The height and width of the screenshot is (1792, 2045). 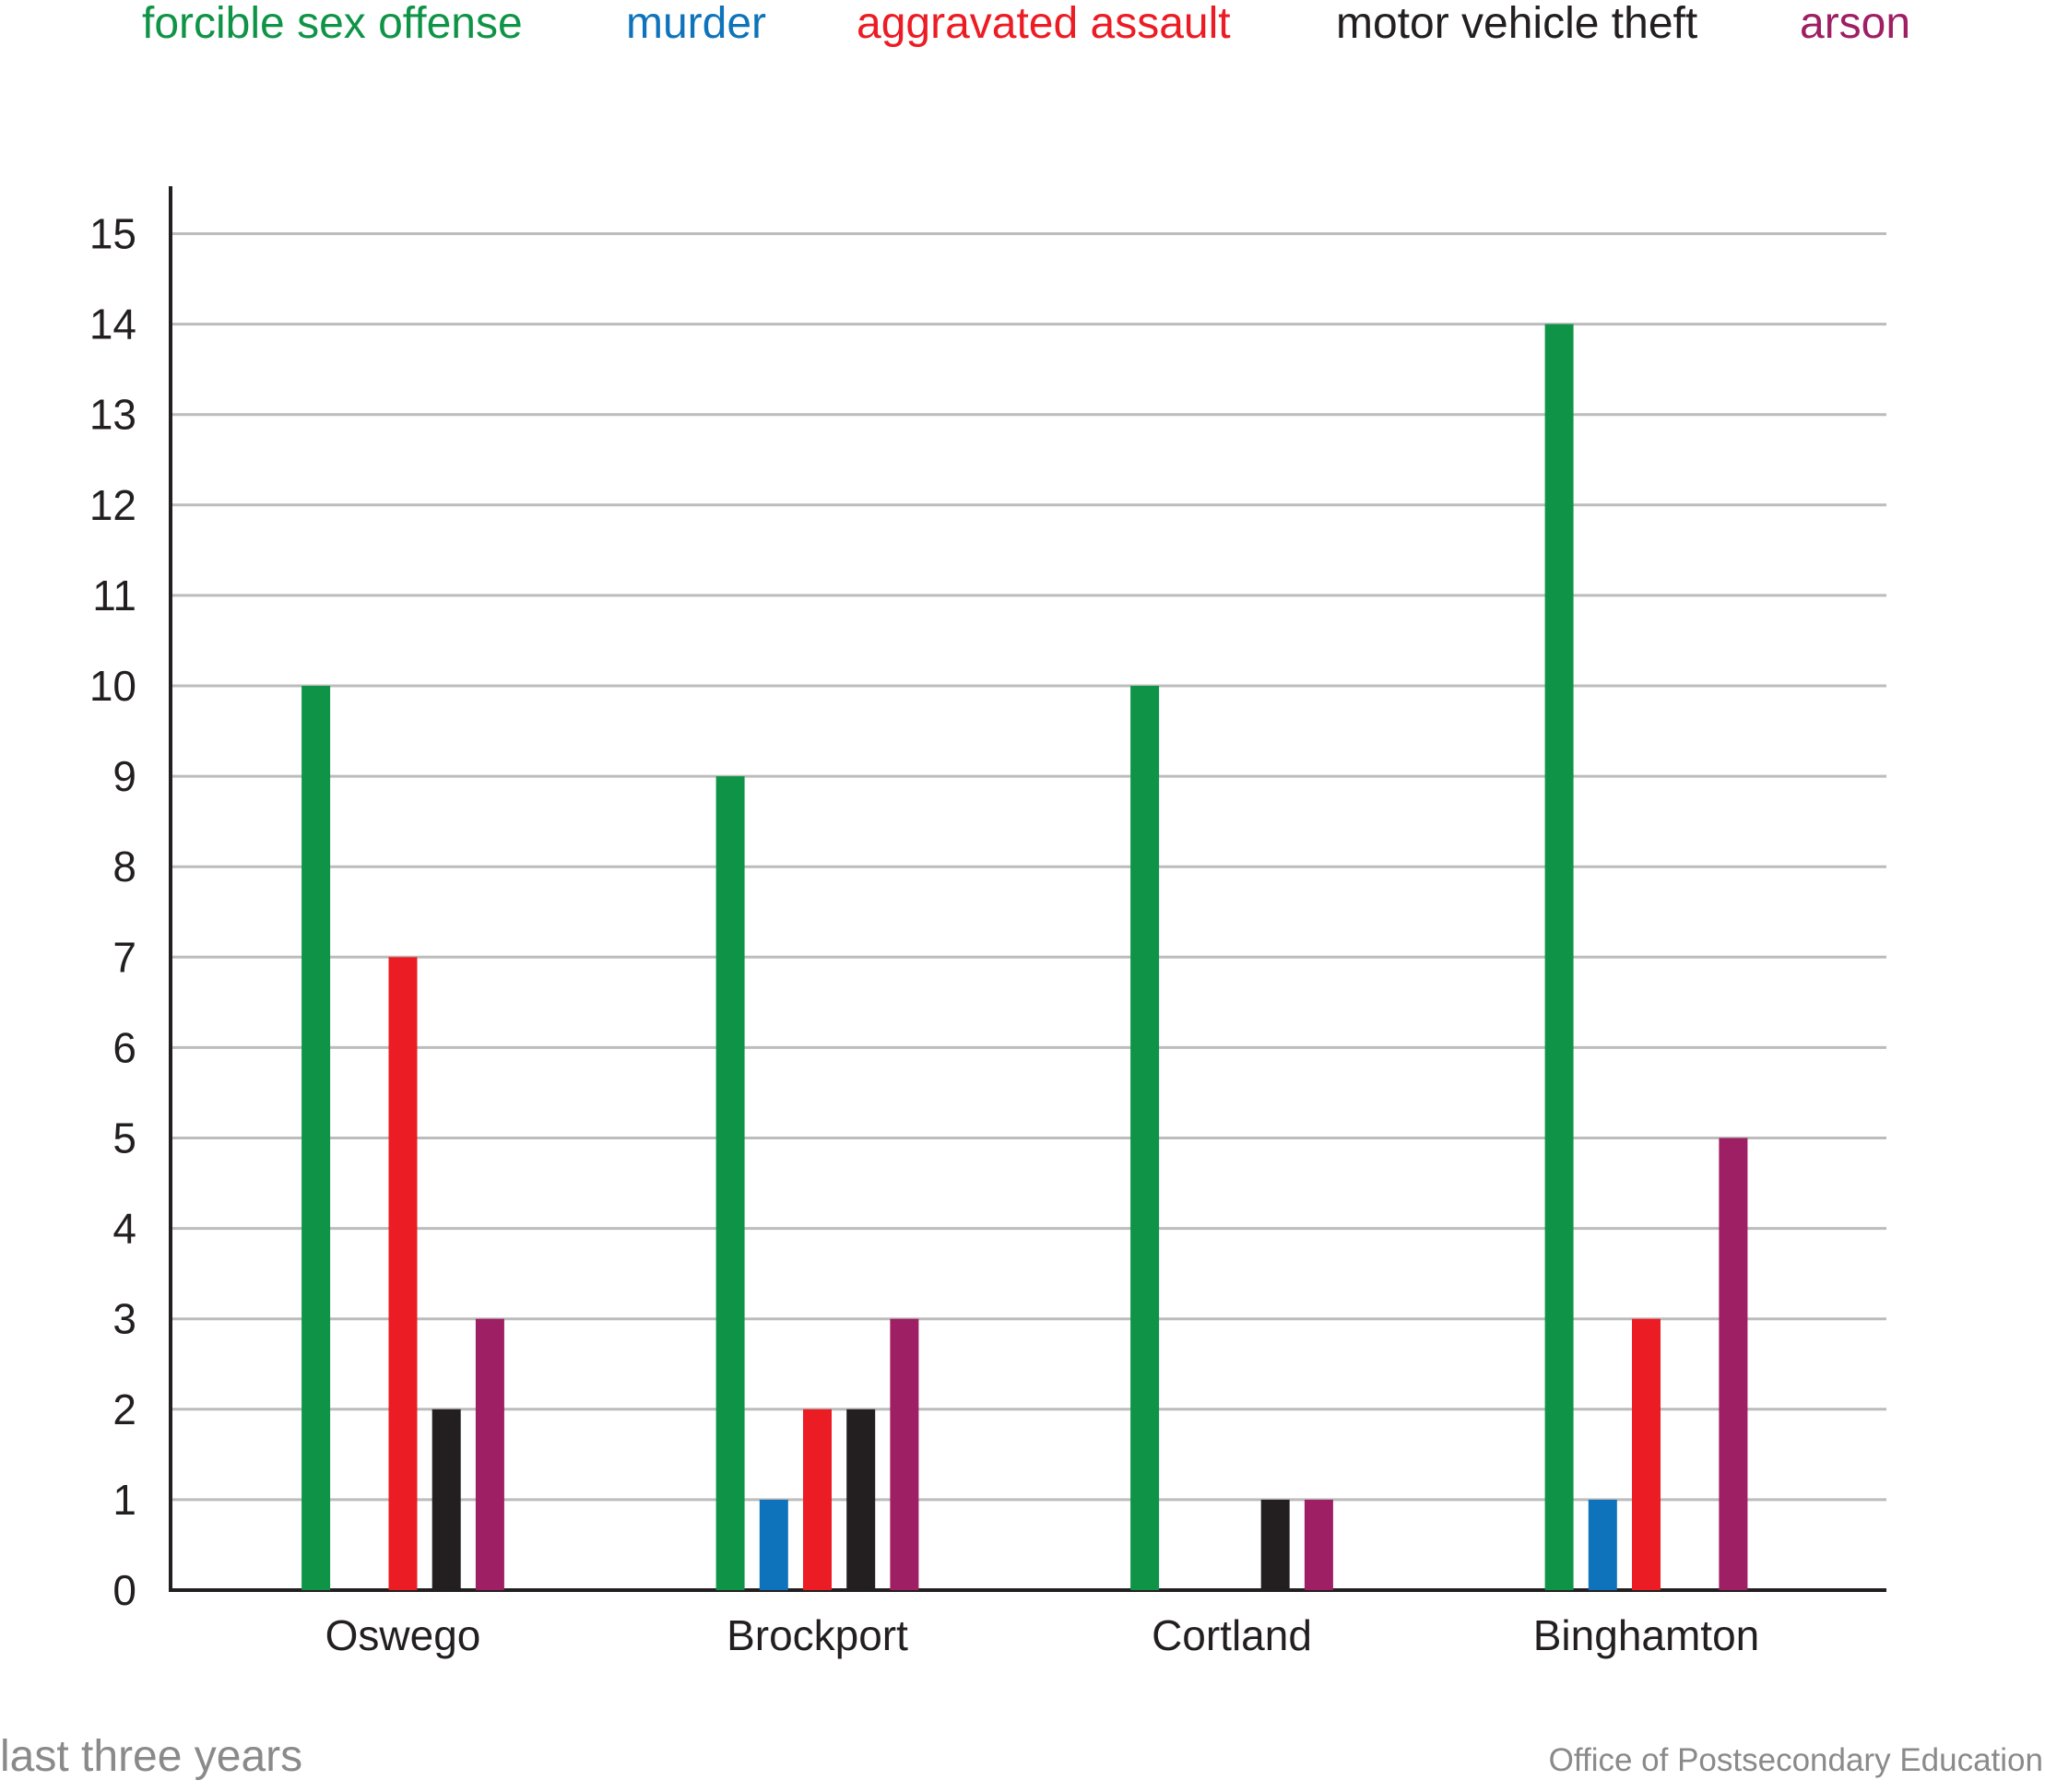 I want to click on bar-motor-vehicle-theft-cortland, so click(x=1275, y=1545).